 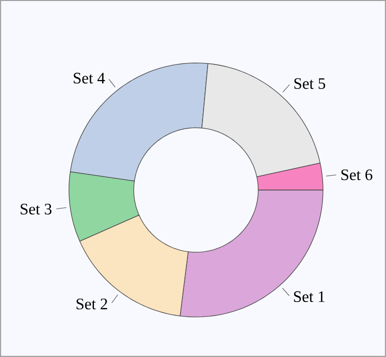 I want to click on slice-label: Set 3, so click(x=36, y=209).